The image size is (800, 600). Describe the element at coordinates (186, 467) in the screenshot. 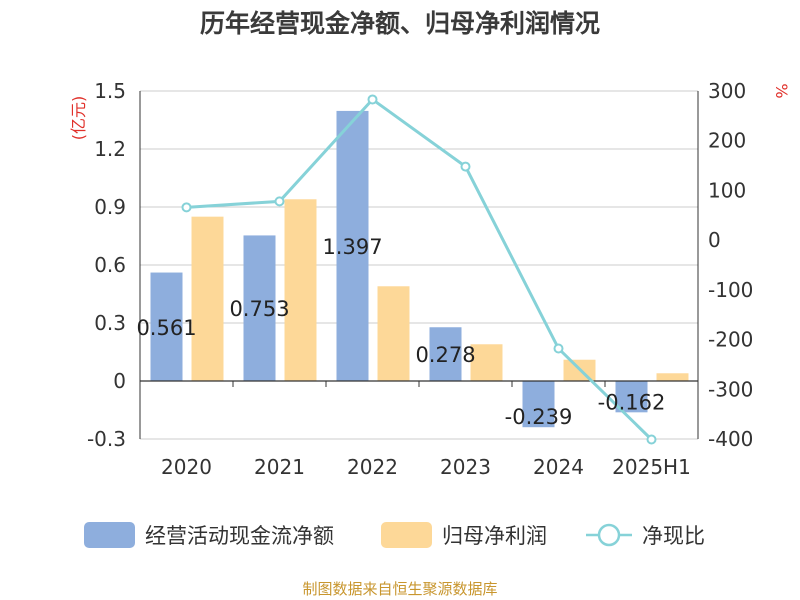

I see `category-label: 2020` at that location.